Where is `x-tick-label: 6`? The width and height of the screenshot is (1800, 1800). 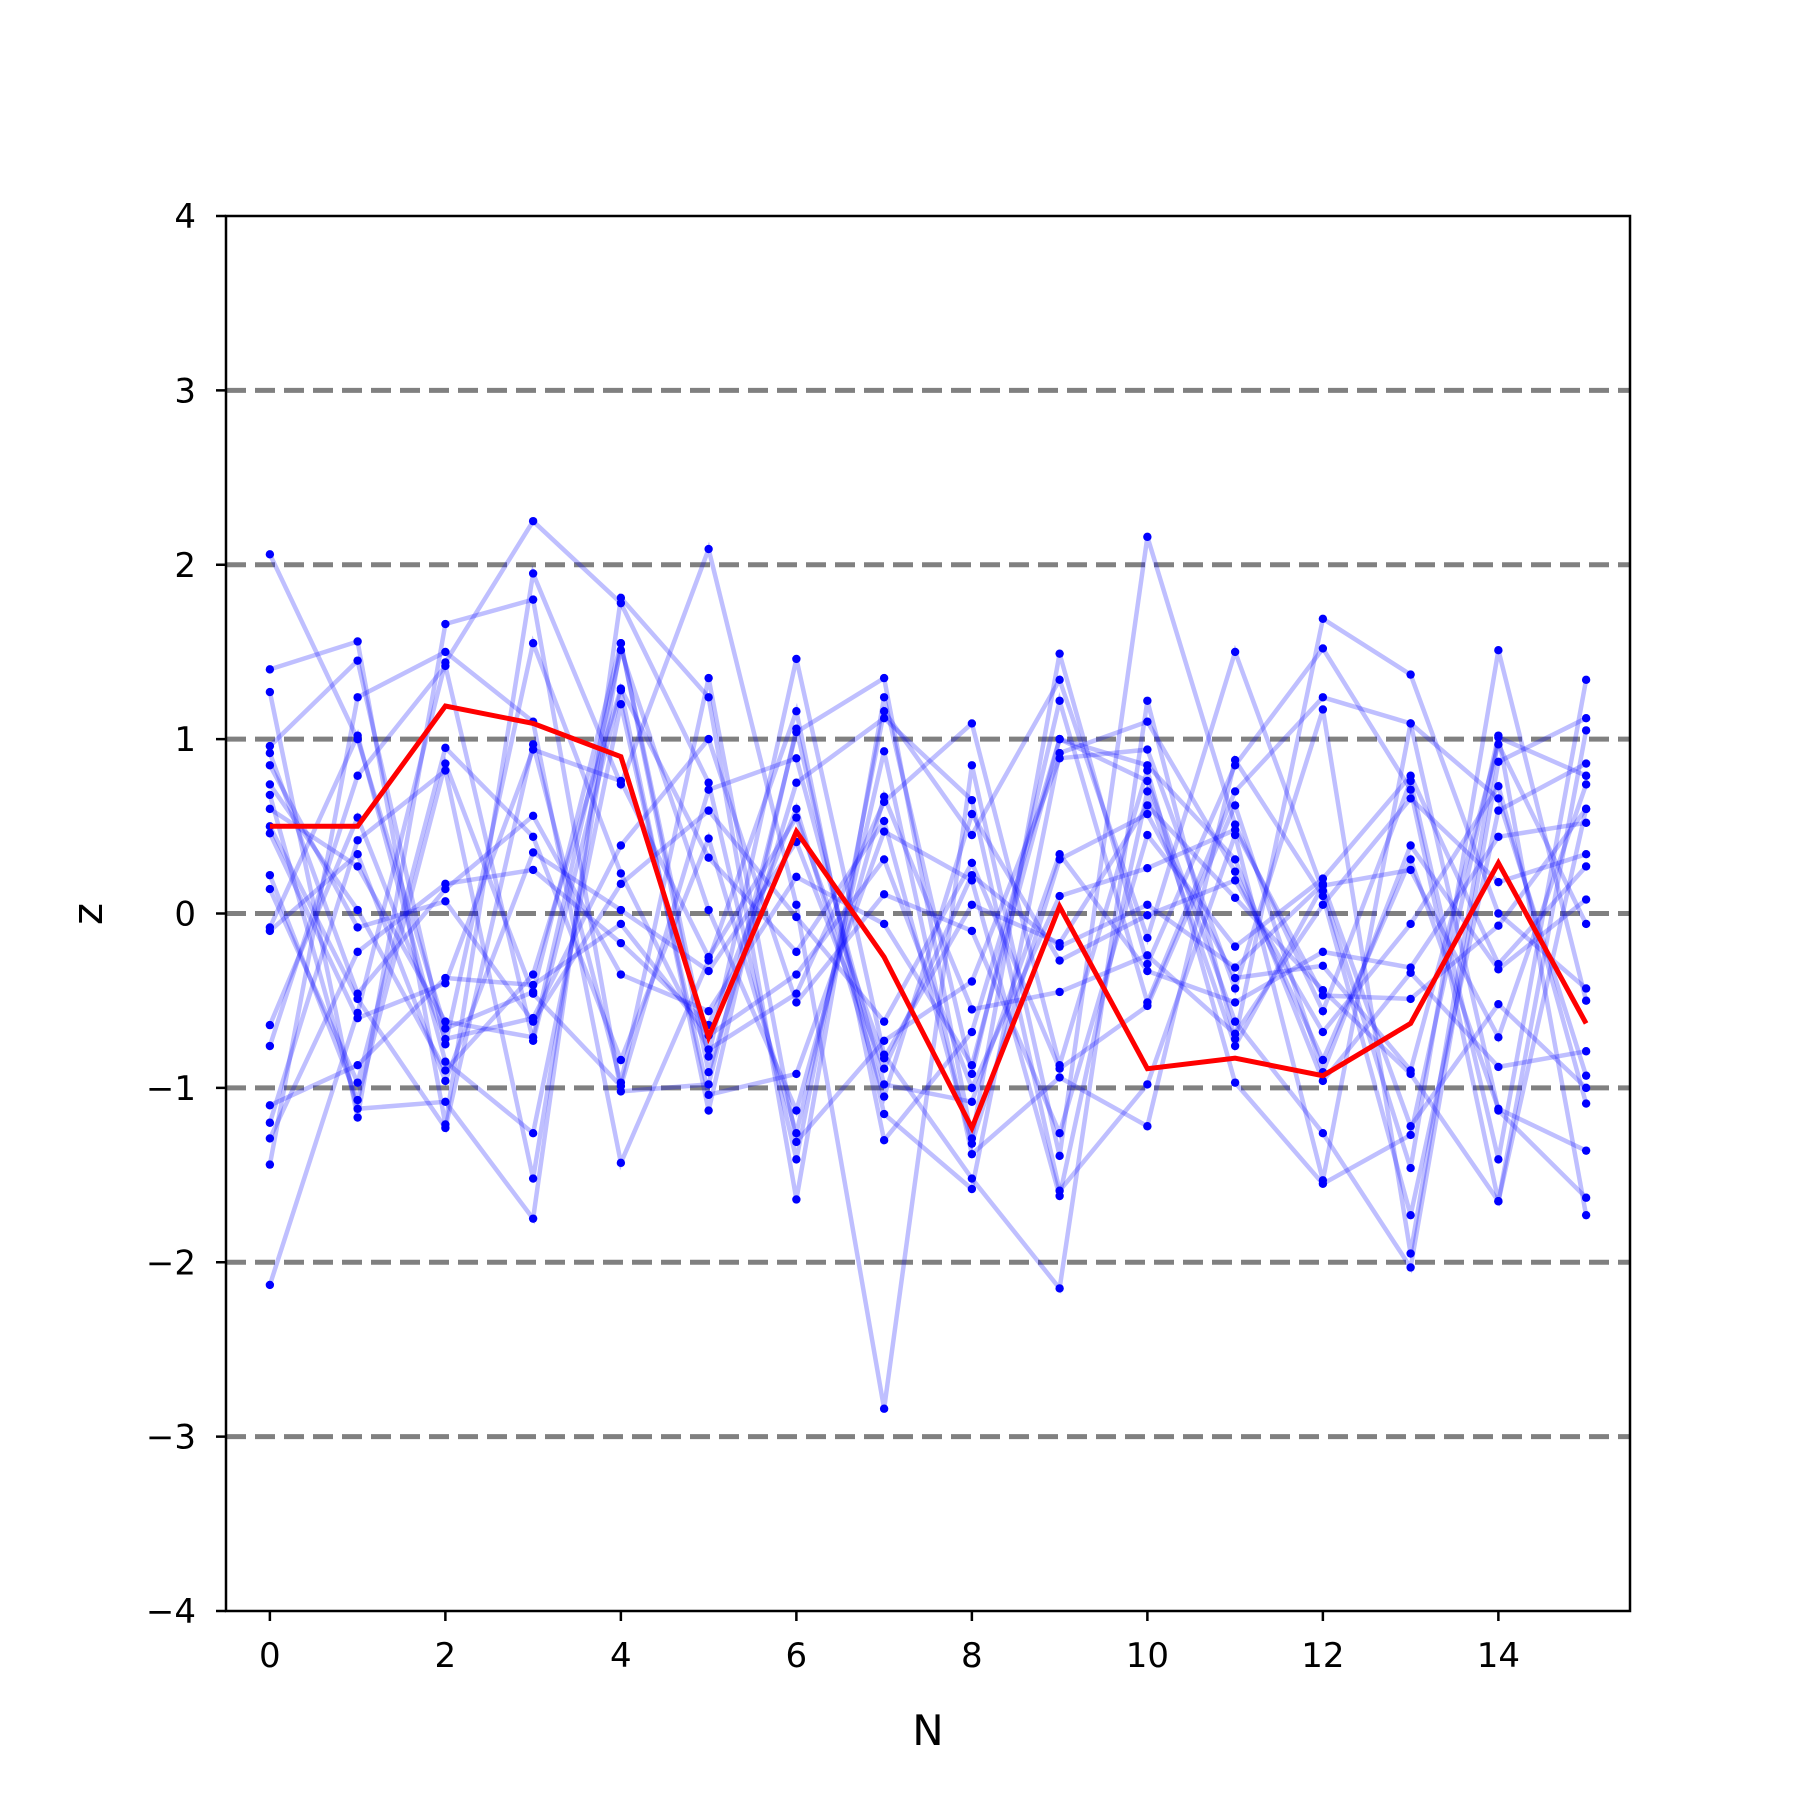 x-tick-label: 6 is located at coordinates (797, 1656).